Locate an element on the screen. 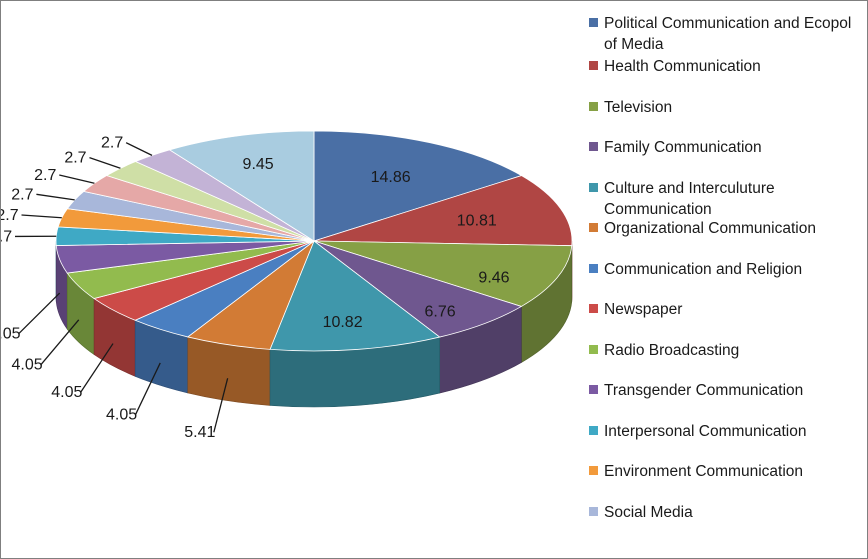  legend-item-5: Organizational Communication is located at coordinates (724, 228).